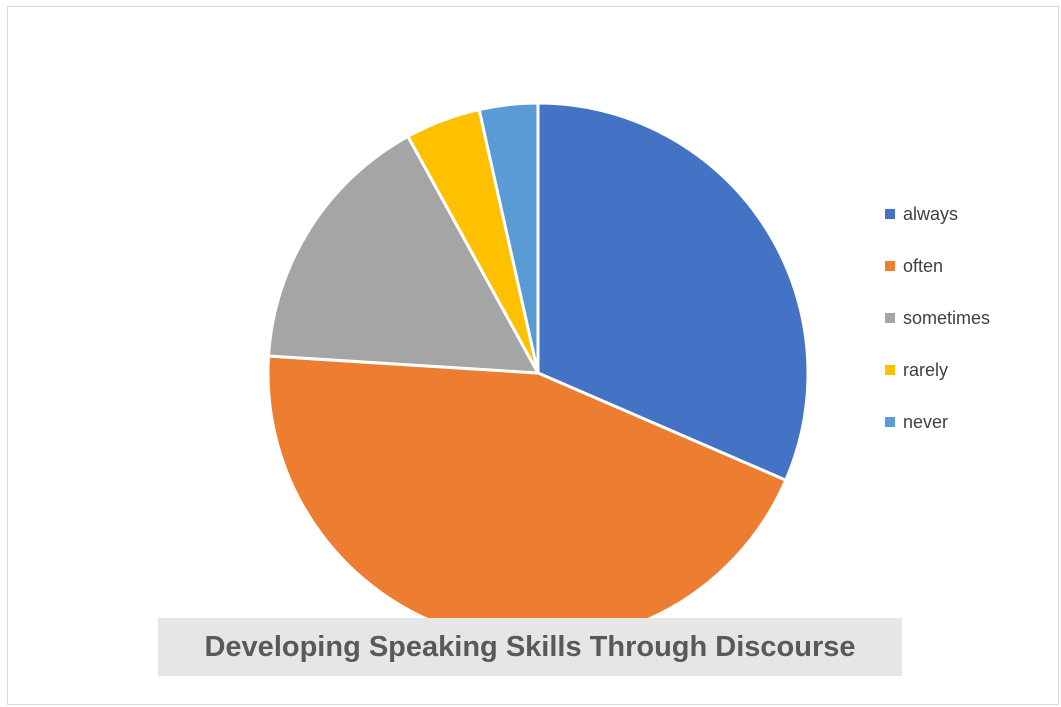 The image size is (1061, 707). Describe the element at coordinates (923, 265) in the screenshot. I see `legend-label: often` at that location.